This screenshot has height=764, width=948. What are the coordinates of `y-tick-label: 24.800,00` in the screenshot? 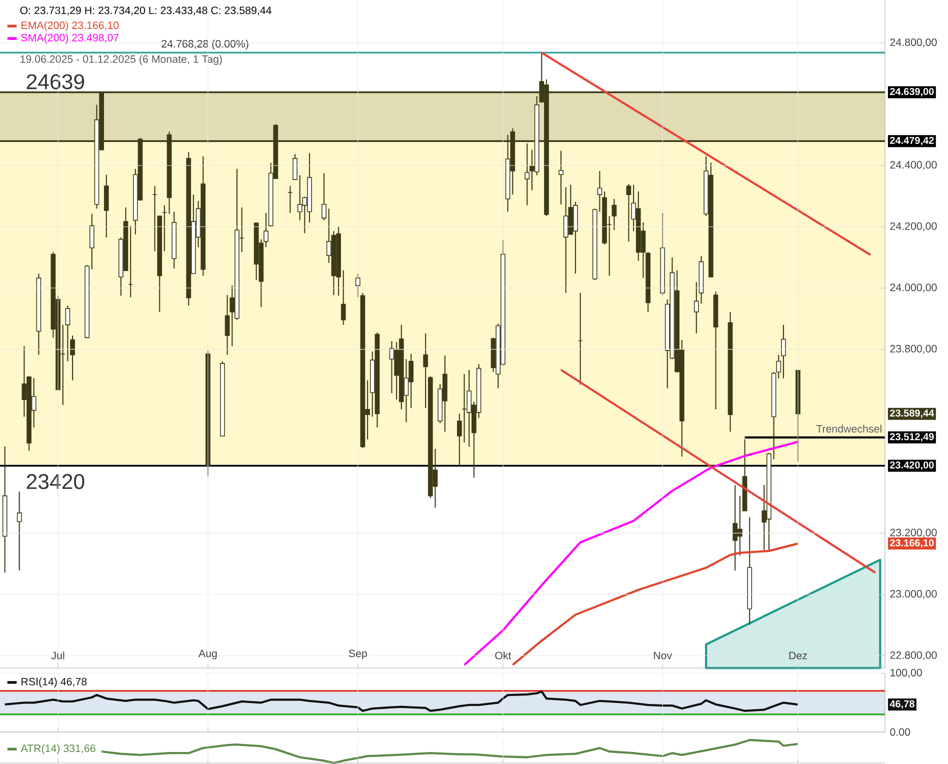 It's located at (913, 43).